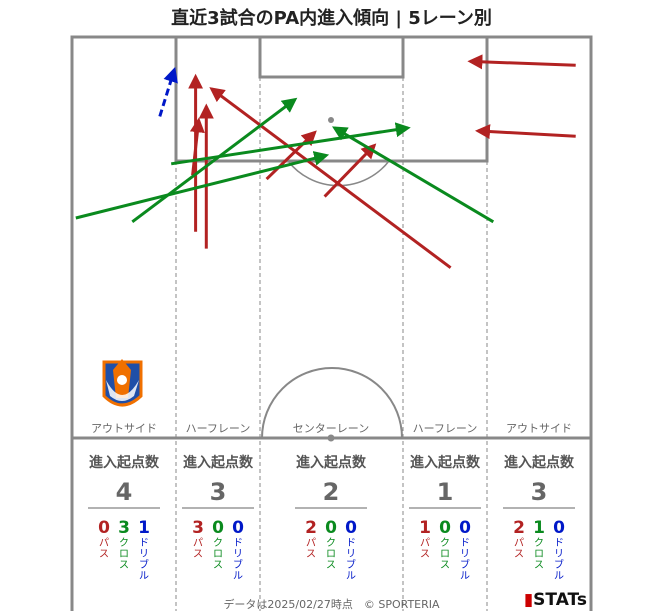 Image resolution: width=663 pixels, height=612 pixels. I want to click on lane-labels: アウトサイド ハーフレーン センターレーン ハーフレーン アウトサイド, so click(331, 428).